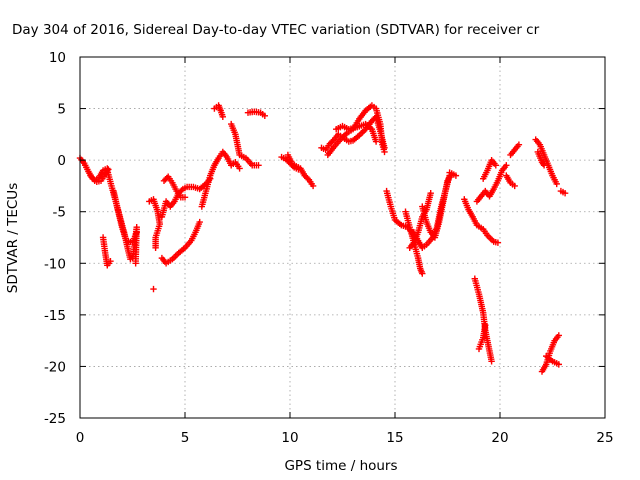 The width and height of the screenshot is (640, 480). I want to click on y-tick-label: 10, so click(57, 58).